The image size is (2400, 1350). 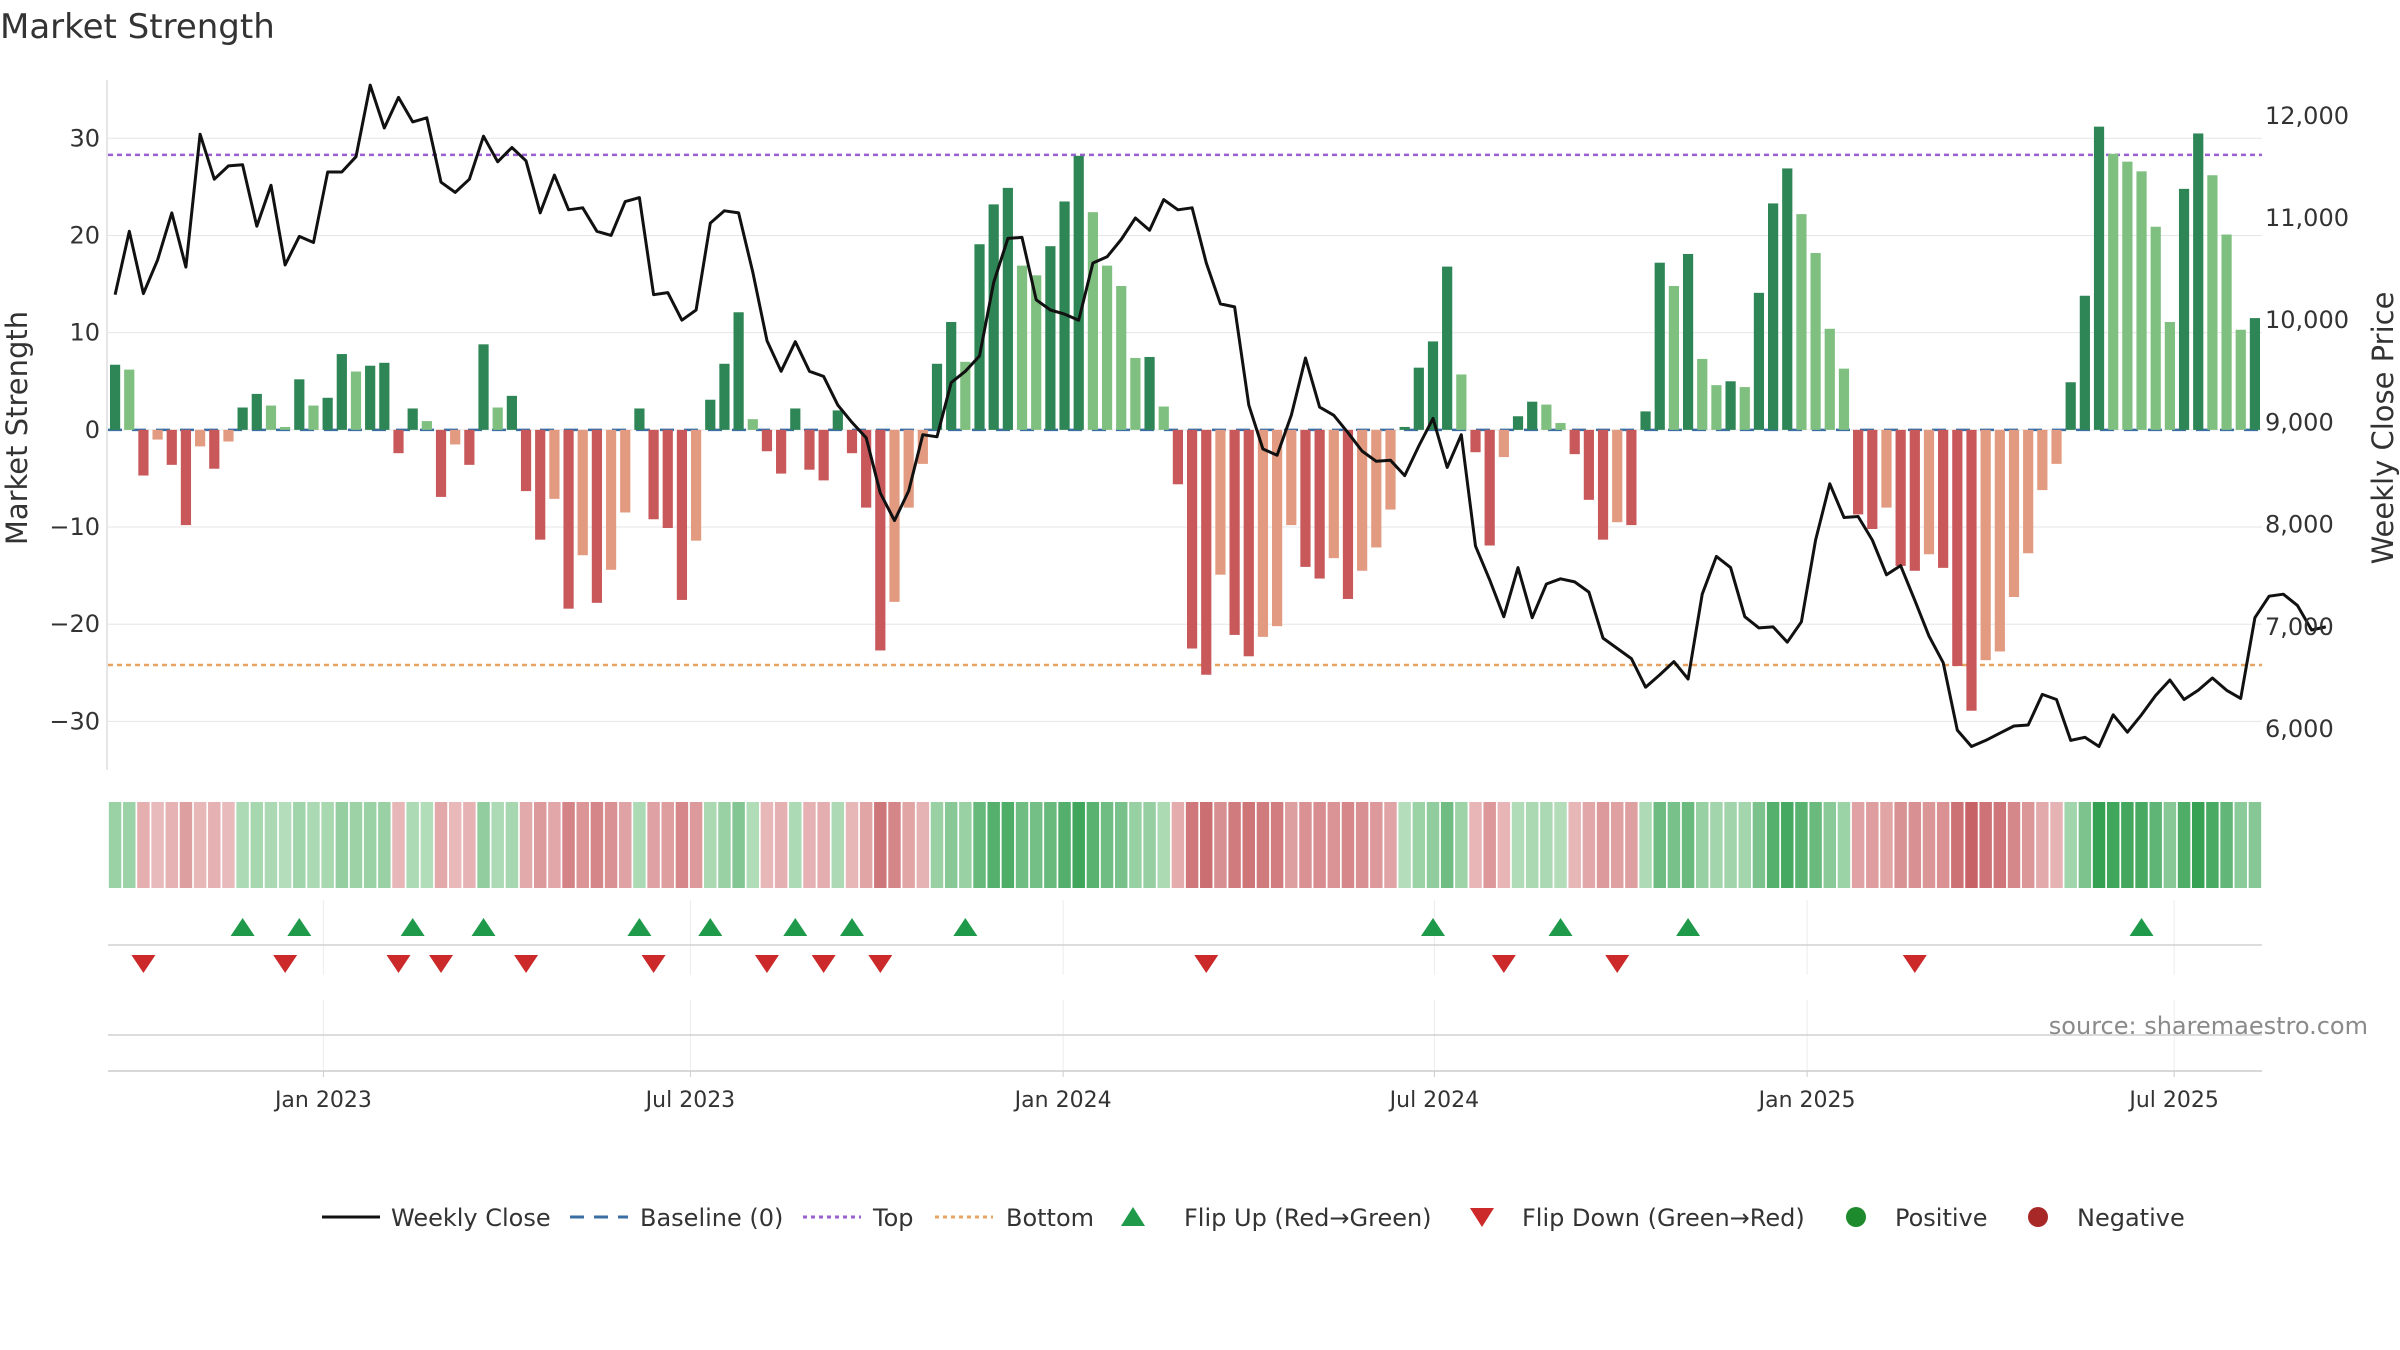 I want to click on y-right-tick-label: 6,000, so click(x=2299, y=729).